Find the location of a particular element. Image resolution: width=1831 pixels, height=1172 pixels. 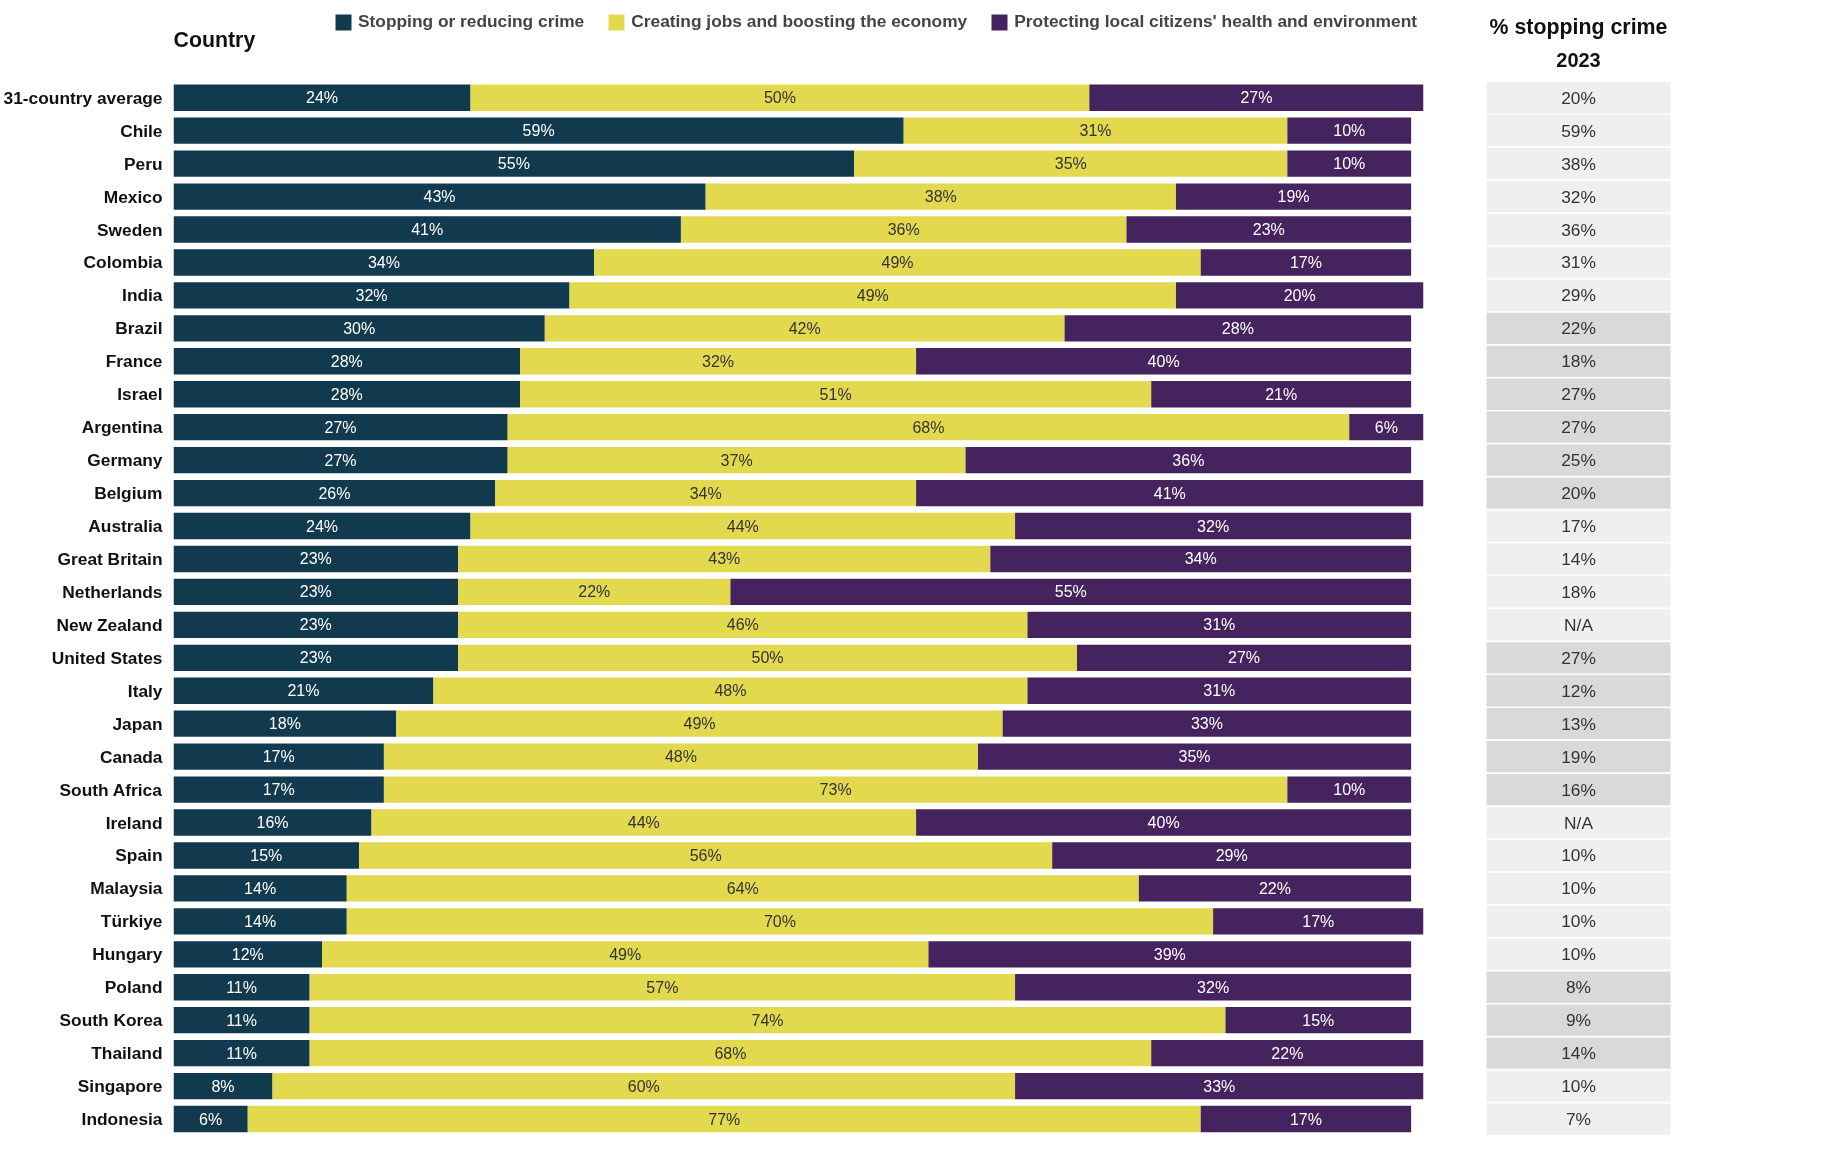

data-label: 37% is located at coordinates (736, 460).